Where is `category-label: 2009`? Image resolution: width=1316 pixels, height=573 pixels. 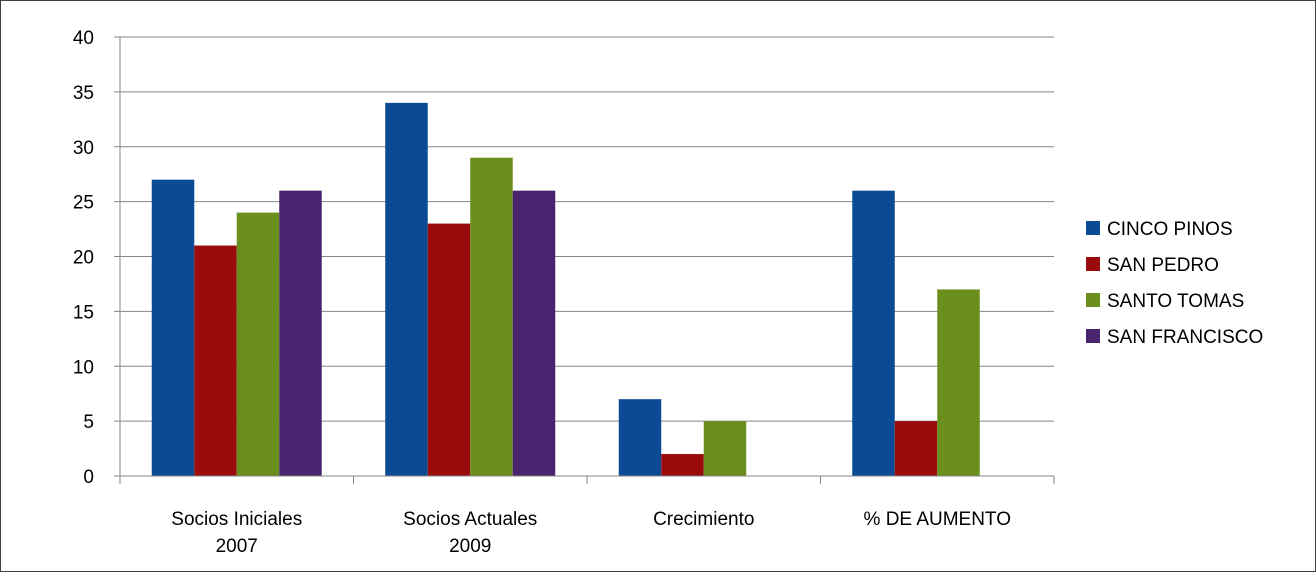
category-label: 2009 is located at coordinates (470, 546).